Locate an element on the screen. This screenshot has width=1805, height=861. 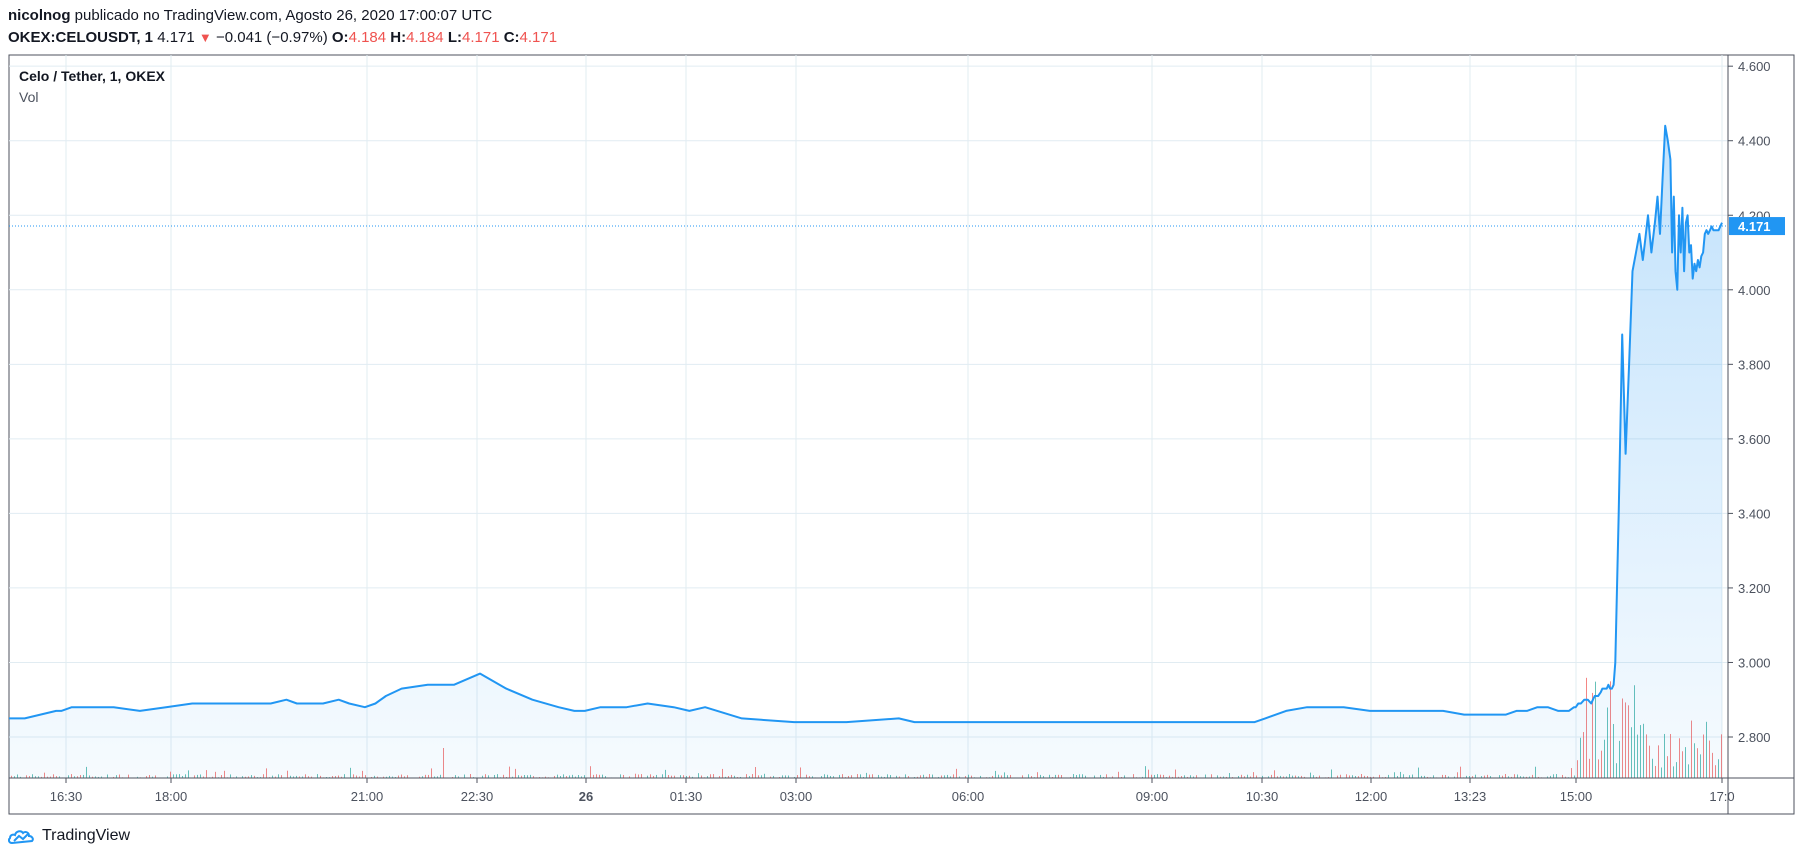
x-tick-label: 13:23 is located at coordinates (1470, 796).